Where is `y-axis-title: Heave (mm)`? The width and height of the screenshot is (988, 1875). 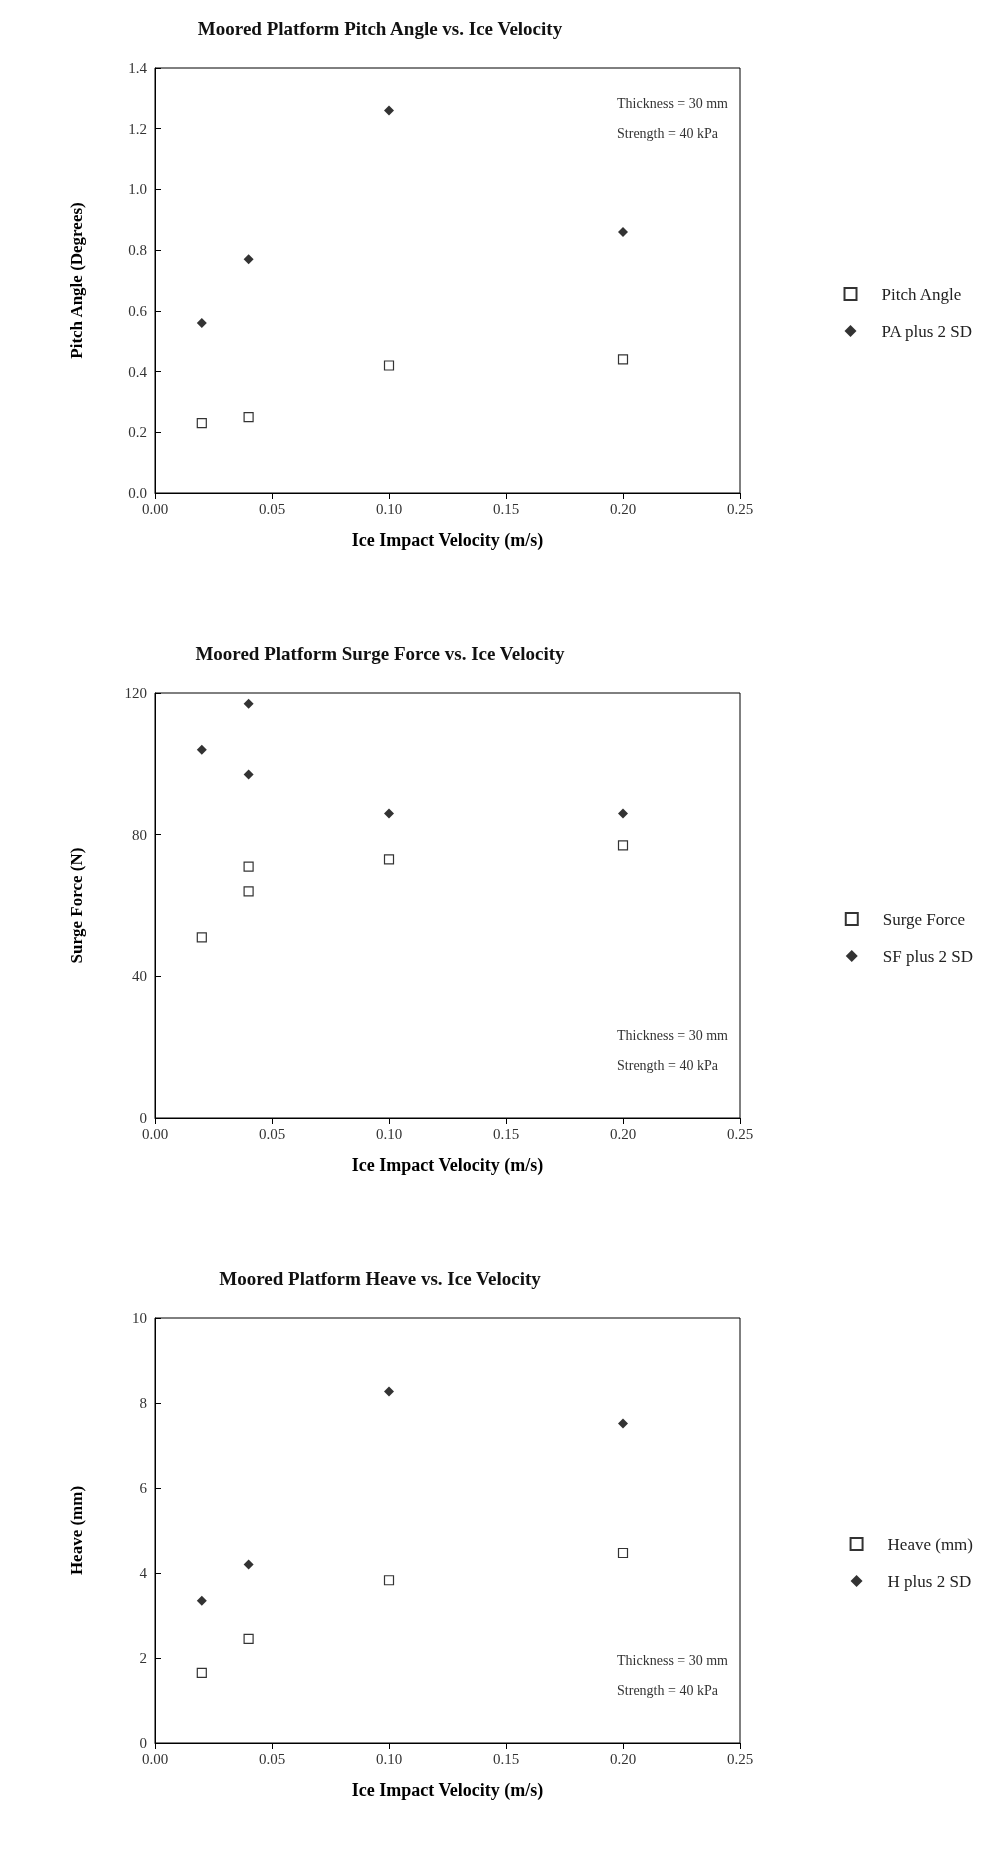 y-axis-title: Heave (mm) is located at coordinates (76, 1530).